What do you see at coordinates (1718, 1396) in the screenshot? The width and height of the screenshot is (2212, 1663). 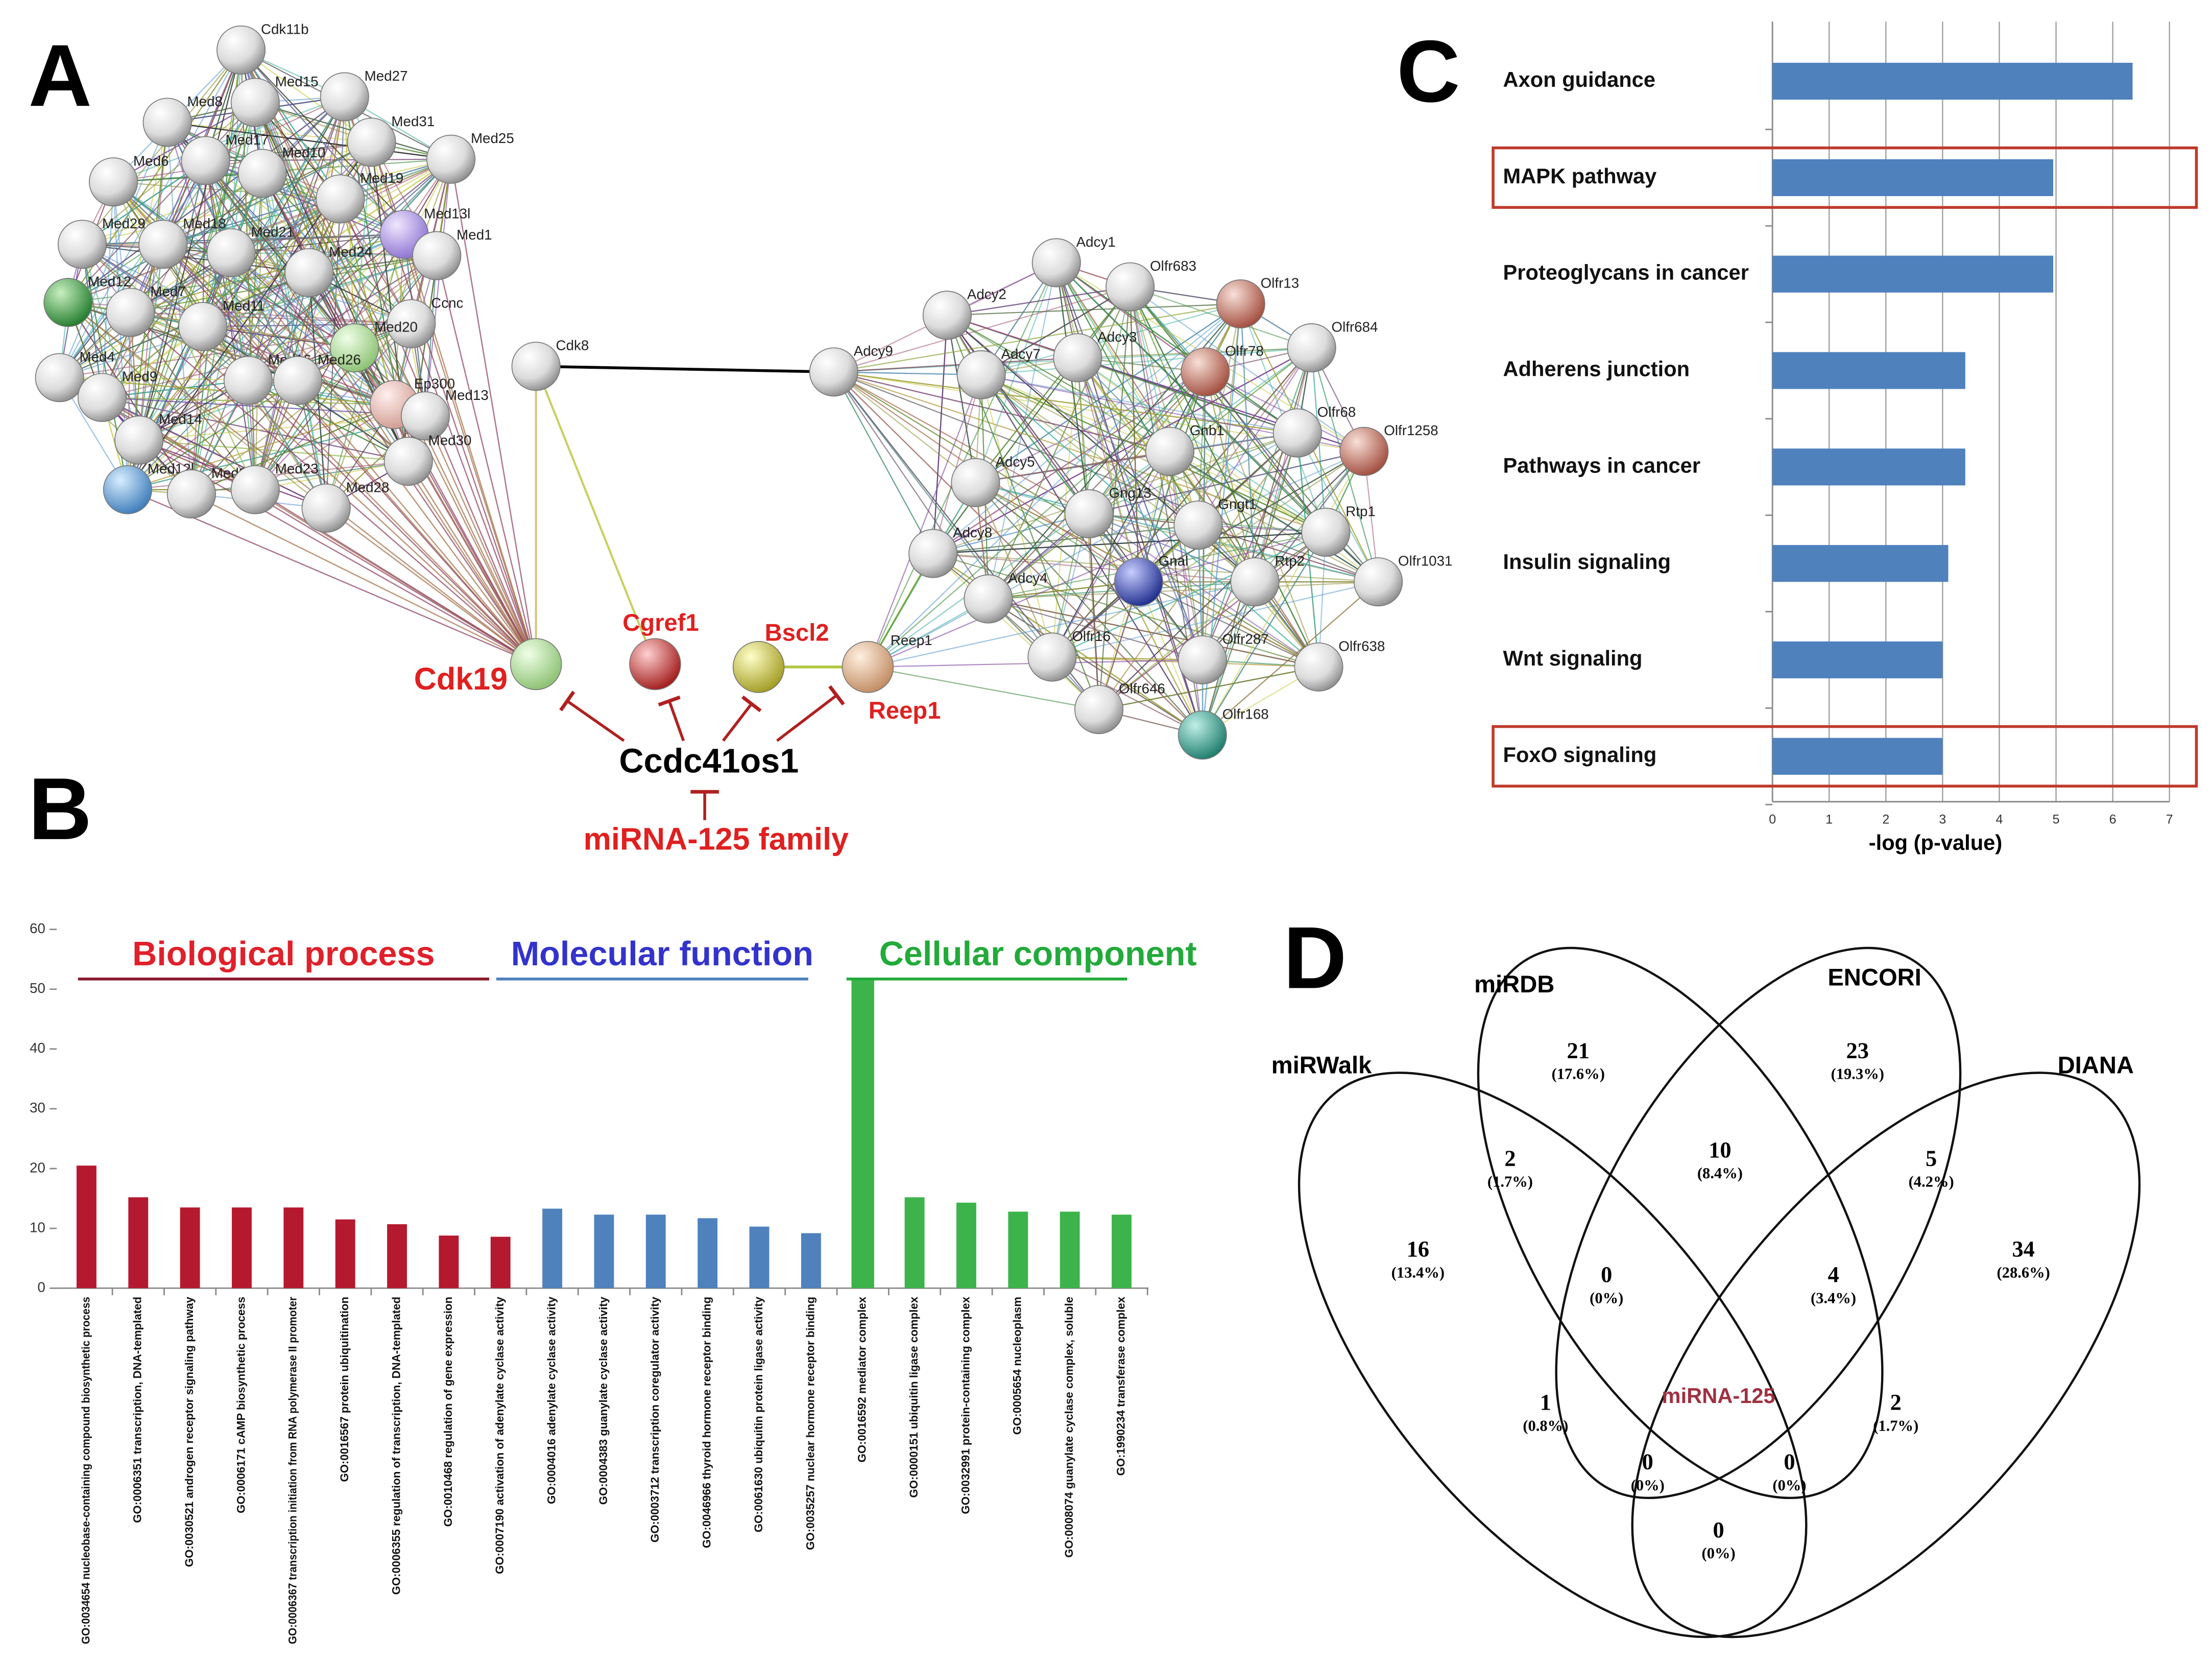 I see `center-label: miRNA-125` at bounding box center [1718, 1396].